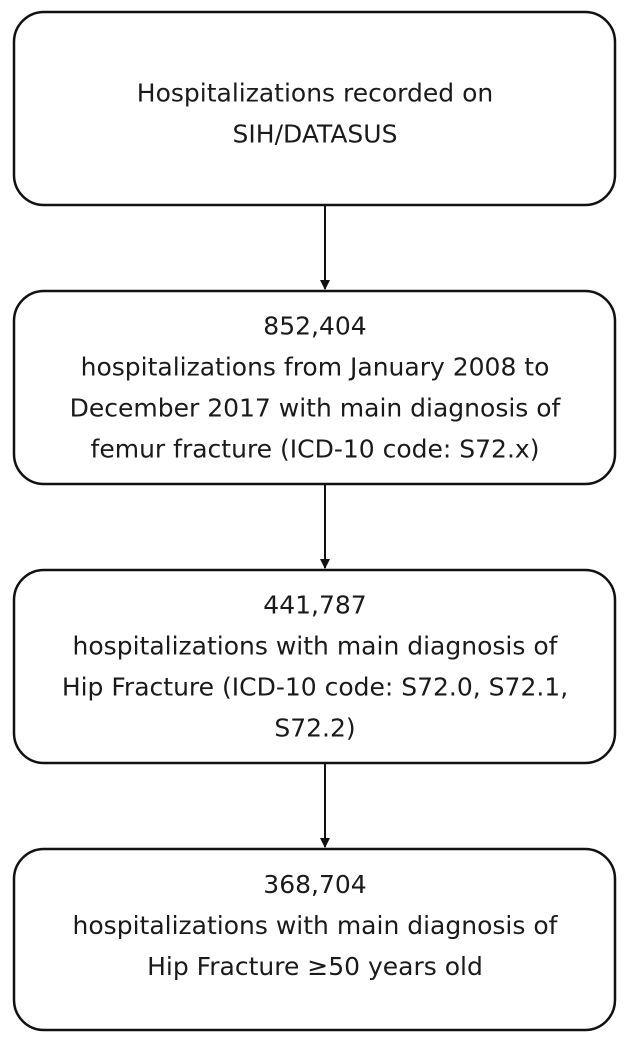 The width and height of the screenshot is (628, 1039). I want to click on node-text: SIH/DATASUS, so click(315, 134).